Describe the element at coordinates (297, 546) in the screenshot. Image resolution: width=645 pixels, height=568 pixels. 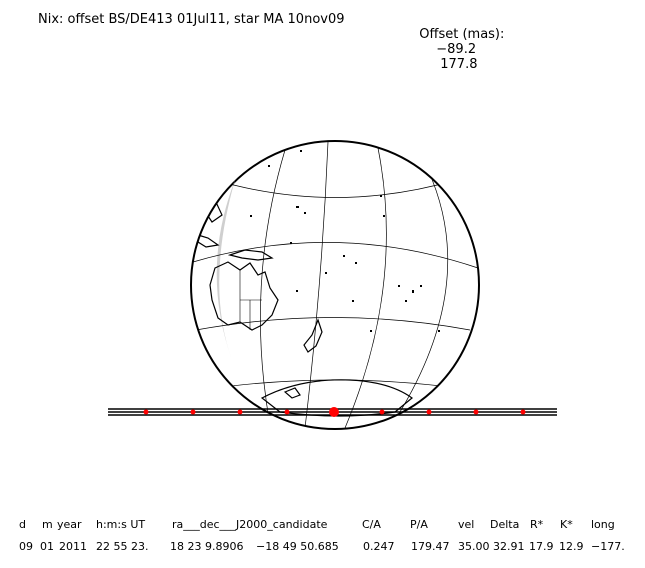
I see `val-dec: −18 49 50.685` at that location.